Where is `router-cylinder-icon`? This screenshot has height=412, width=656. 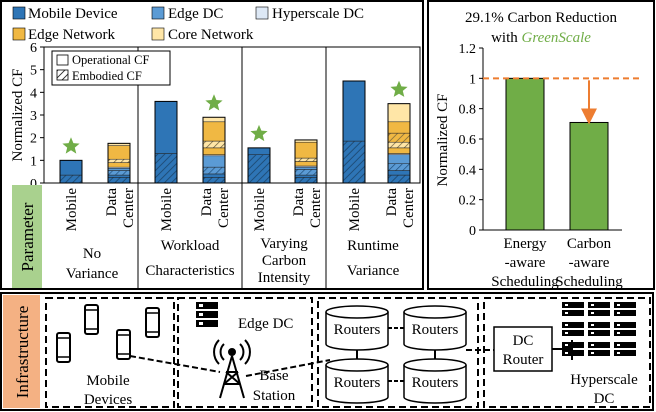 router-cylinder-icon is located at coordinates (435, 331).